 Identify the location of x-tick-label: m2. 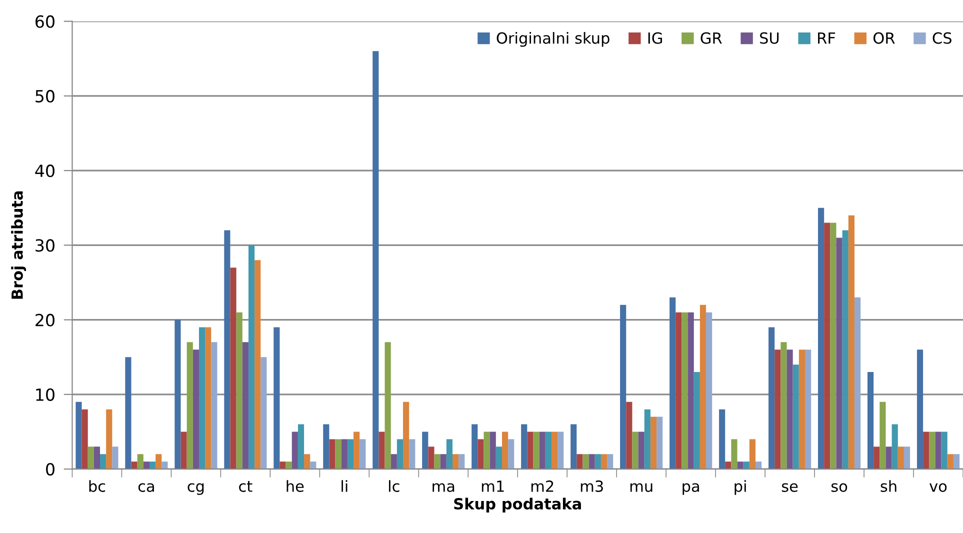
(542, 486).